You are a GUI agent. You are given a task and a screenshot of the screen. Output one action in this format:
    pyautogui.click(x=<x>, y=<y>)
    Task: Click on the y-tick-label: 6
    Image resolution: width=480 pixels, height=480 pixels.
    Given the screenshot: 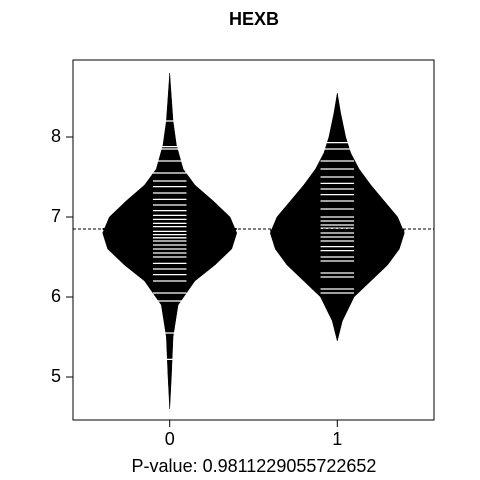 What is the action you would take?
    pyautogui.click(x=56, y=296)
    